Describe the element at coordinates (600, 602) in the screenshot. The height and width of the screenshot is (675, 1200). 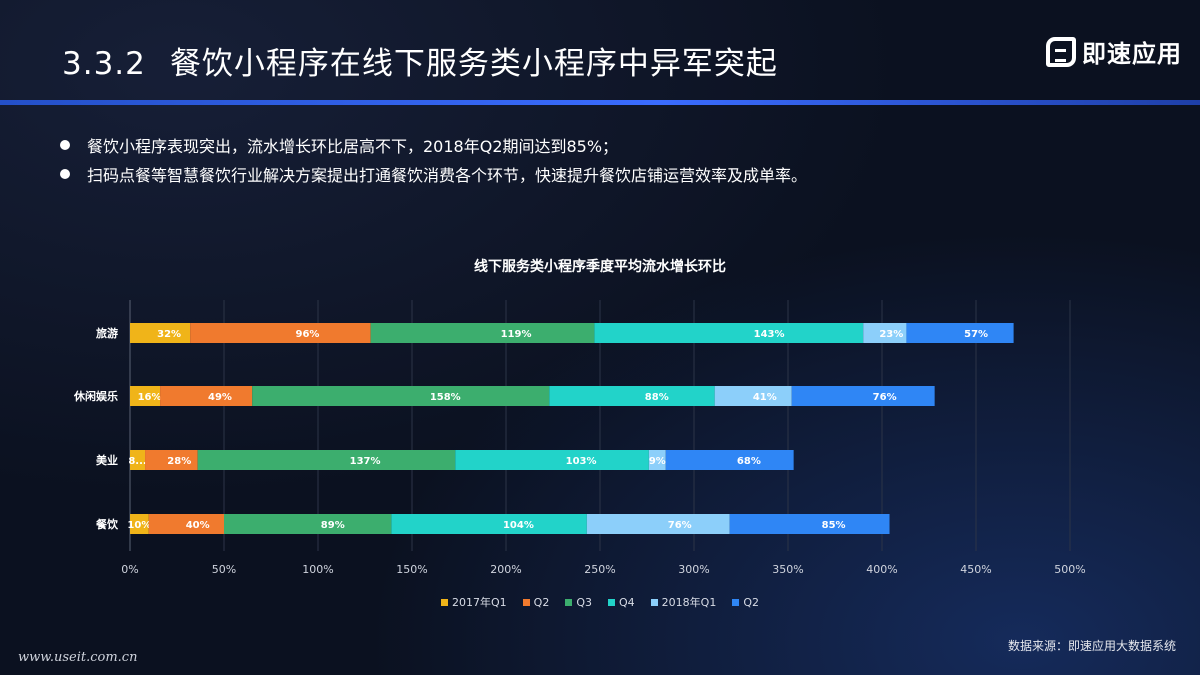
I see `chart-legend: 2017年Q1 Q2 Q3 Q4 2018年Q1 Q2` at that location.